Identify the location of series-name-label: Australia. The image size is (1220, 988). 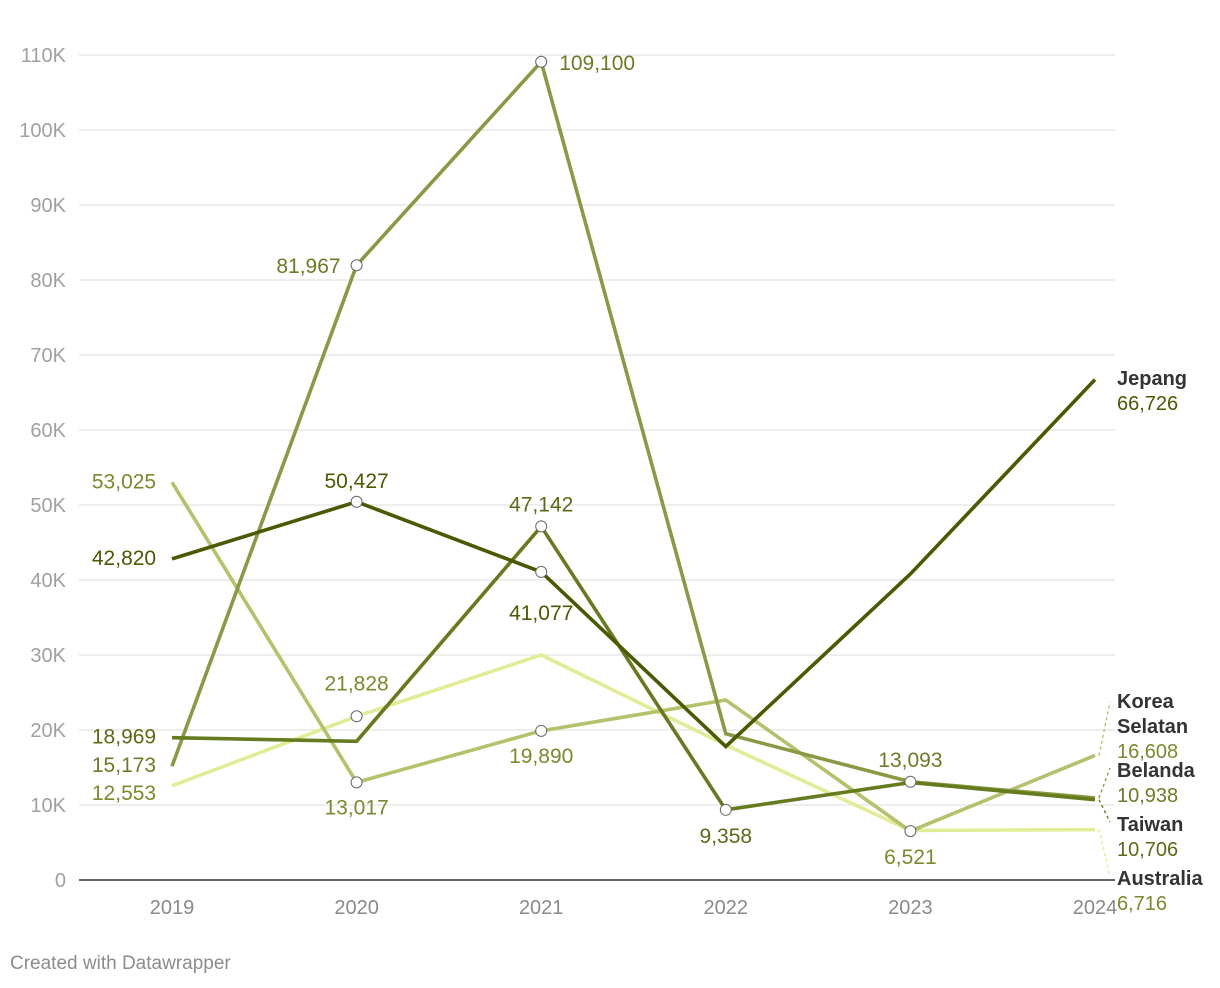
(1160, 879).